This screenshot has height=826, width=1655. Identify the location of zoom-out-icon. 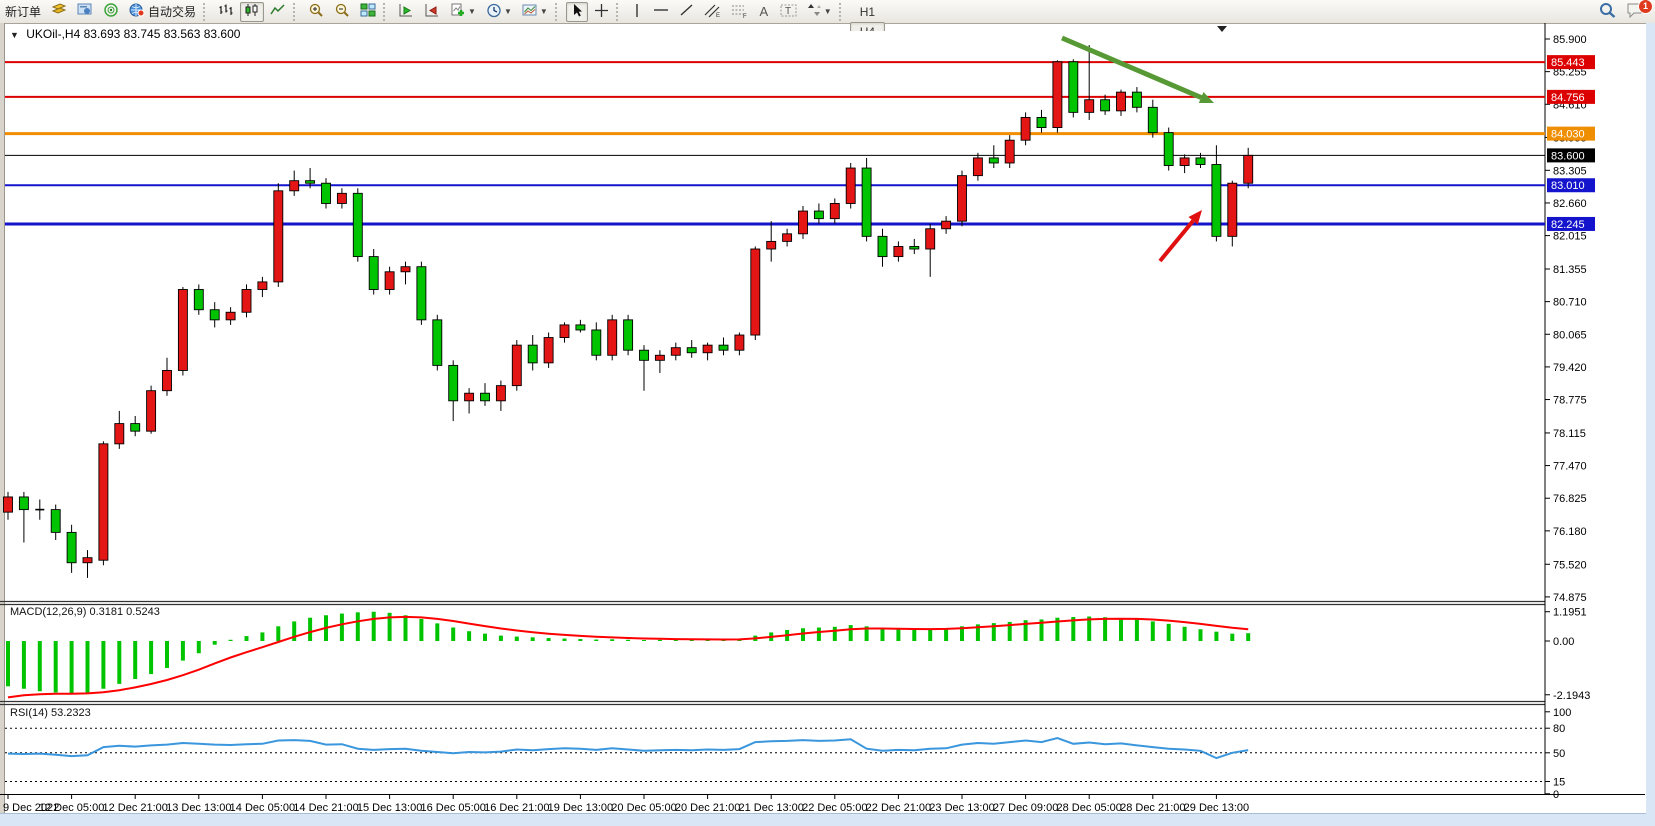
(342, 12).